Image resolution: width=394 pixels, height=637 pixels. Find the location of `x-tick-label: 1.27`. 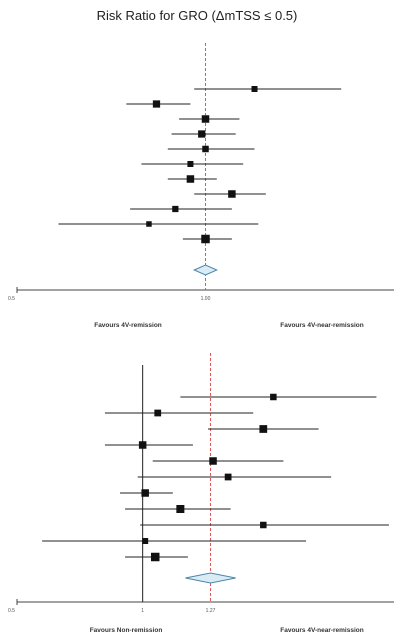

x-tick-label: 1.27 is located at coordinates (211, 611).